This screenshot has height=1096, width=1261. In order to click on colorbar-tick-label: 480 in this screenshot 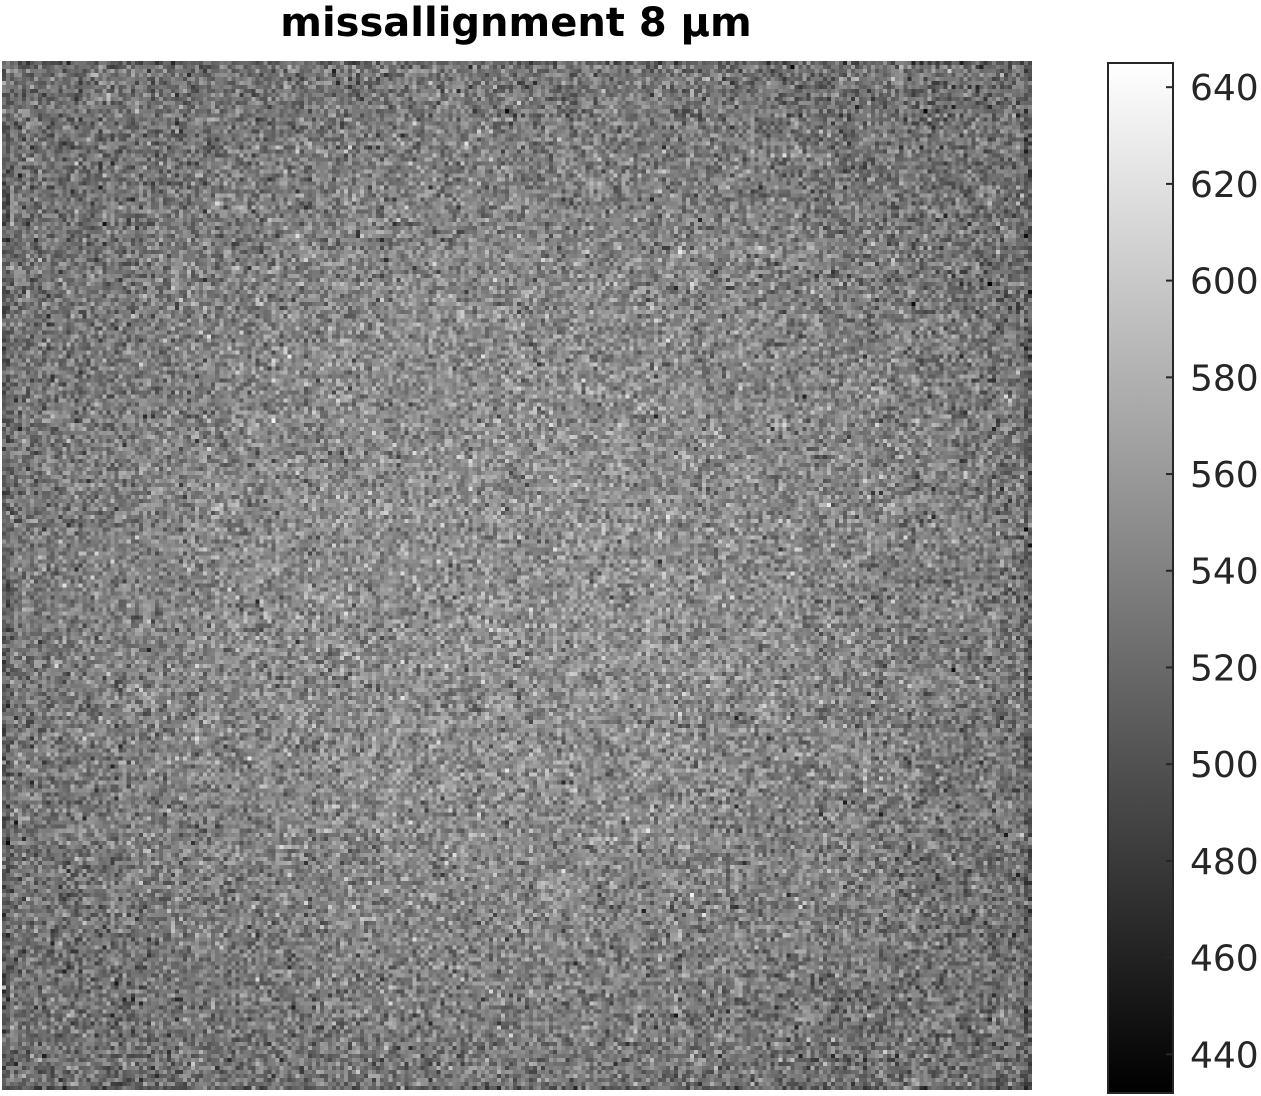, I will do `click(1224, 862)`.